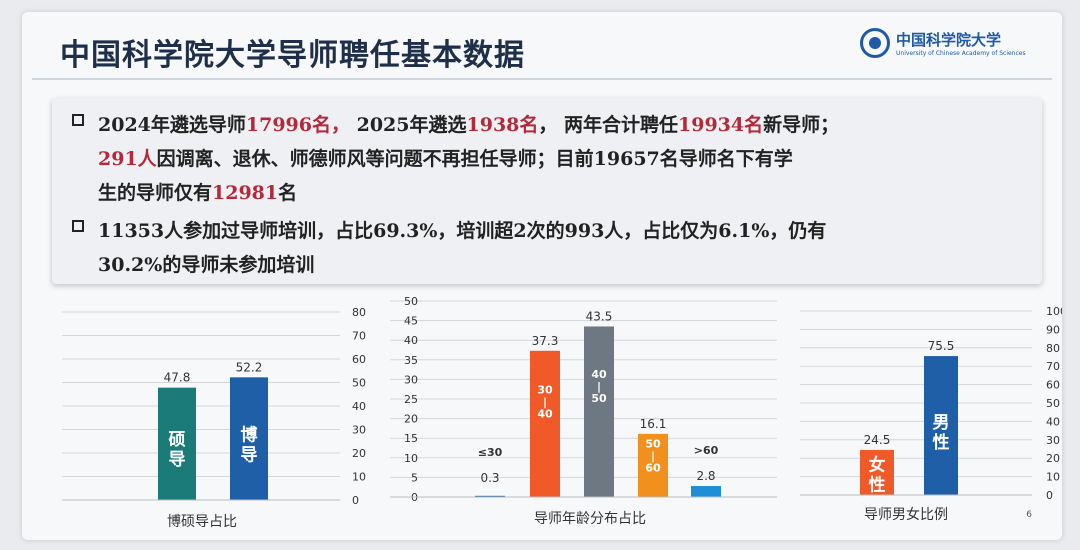 This screenshot has height=550, width=1080. What do you see at coordinates (490, 452) in the screenshot?
I see `category-label: ≤30` at bounding box center [490, 452].